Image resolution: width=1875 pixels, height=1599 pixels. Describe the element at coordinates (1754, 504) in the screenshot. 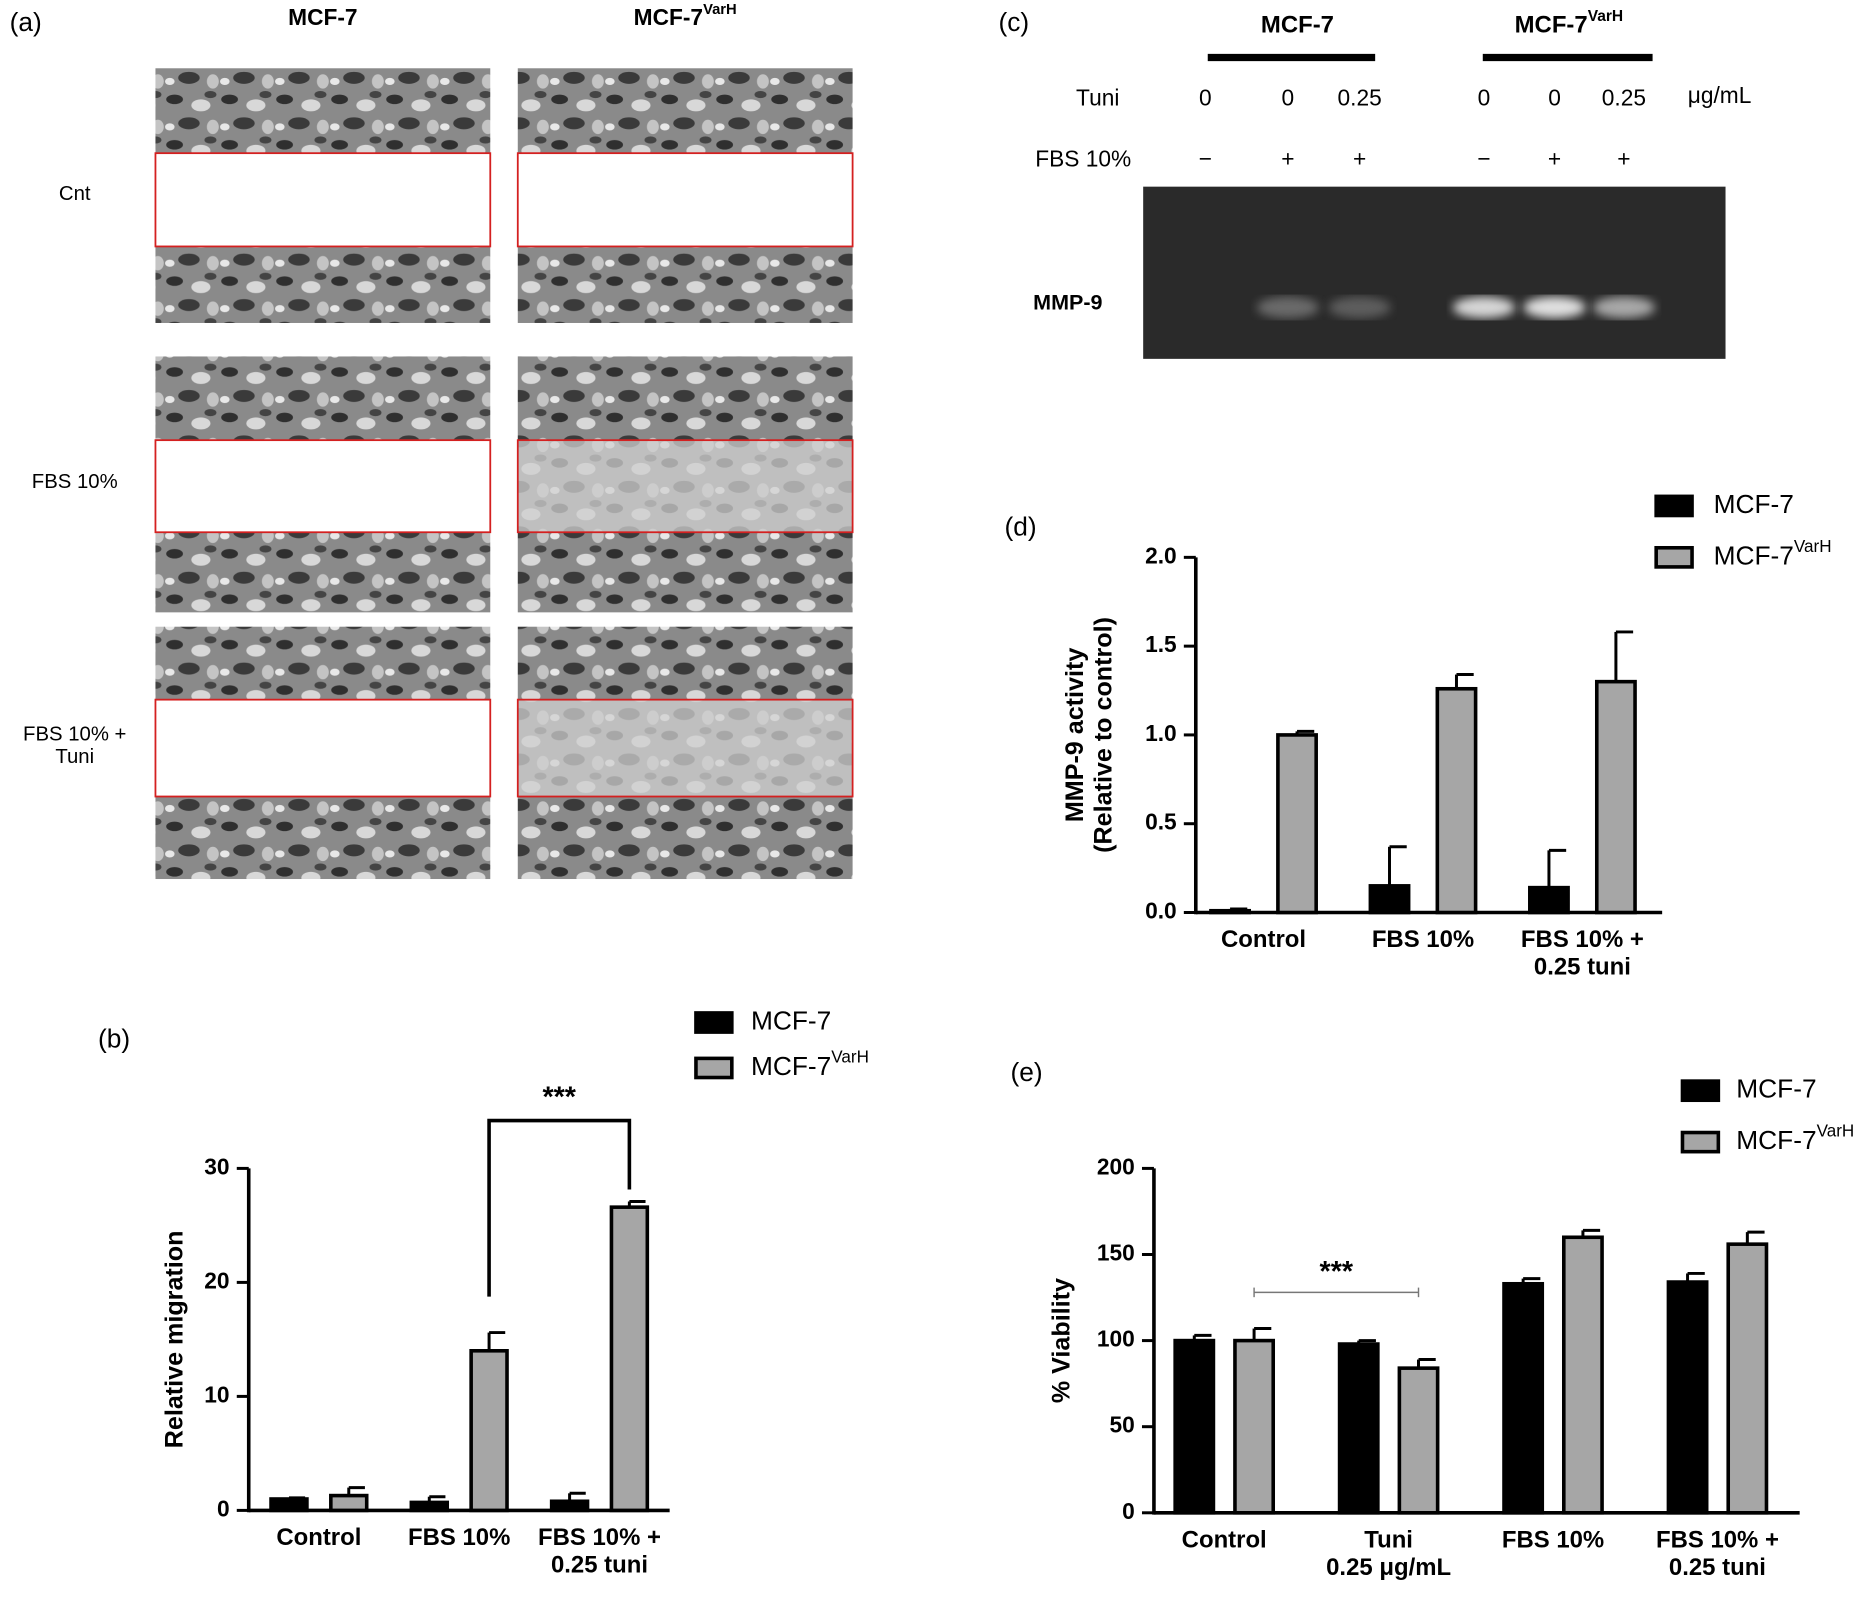

I see `legend-label: MCF-7` at that location.